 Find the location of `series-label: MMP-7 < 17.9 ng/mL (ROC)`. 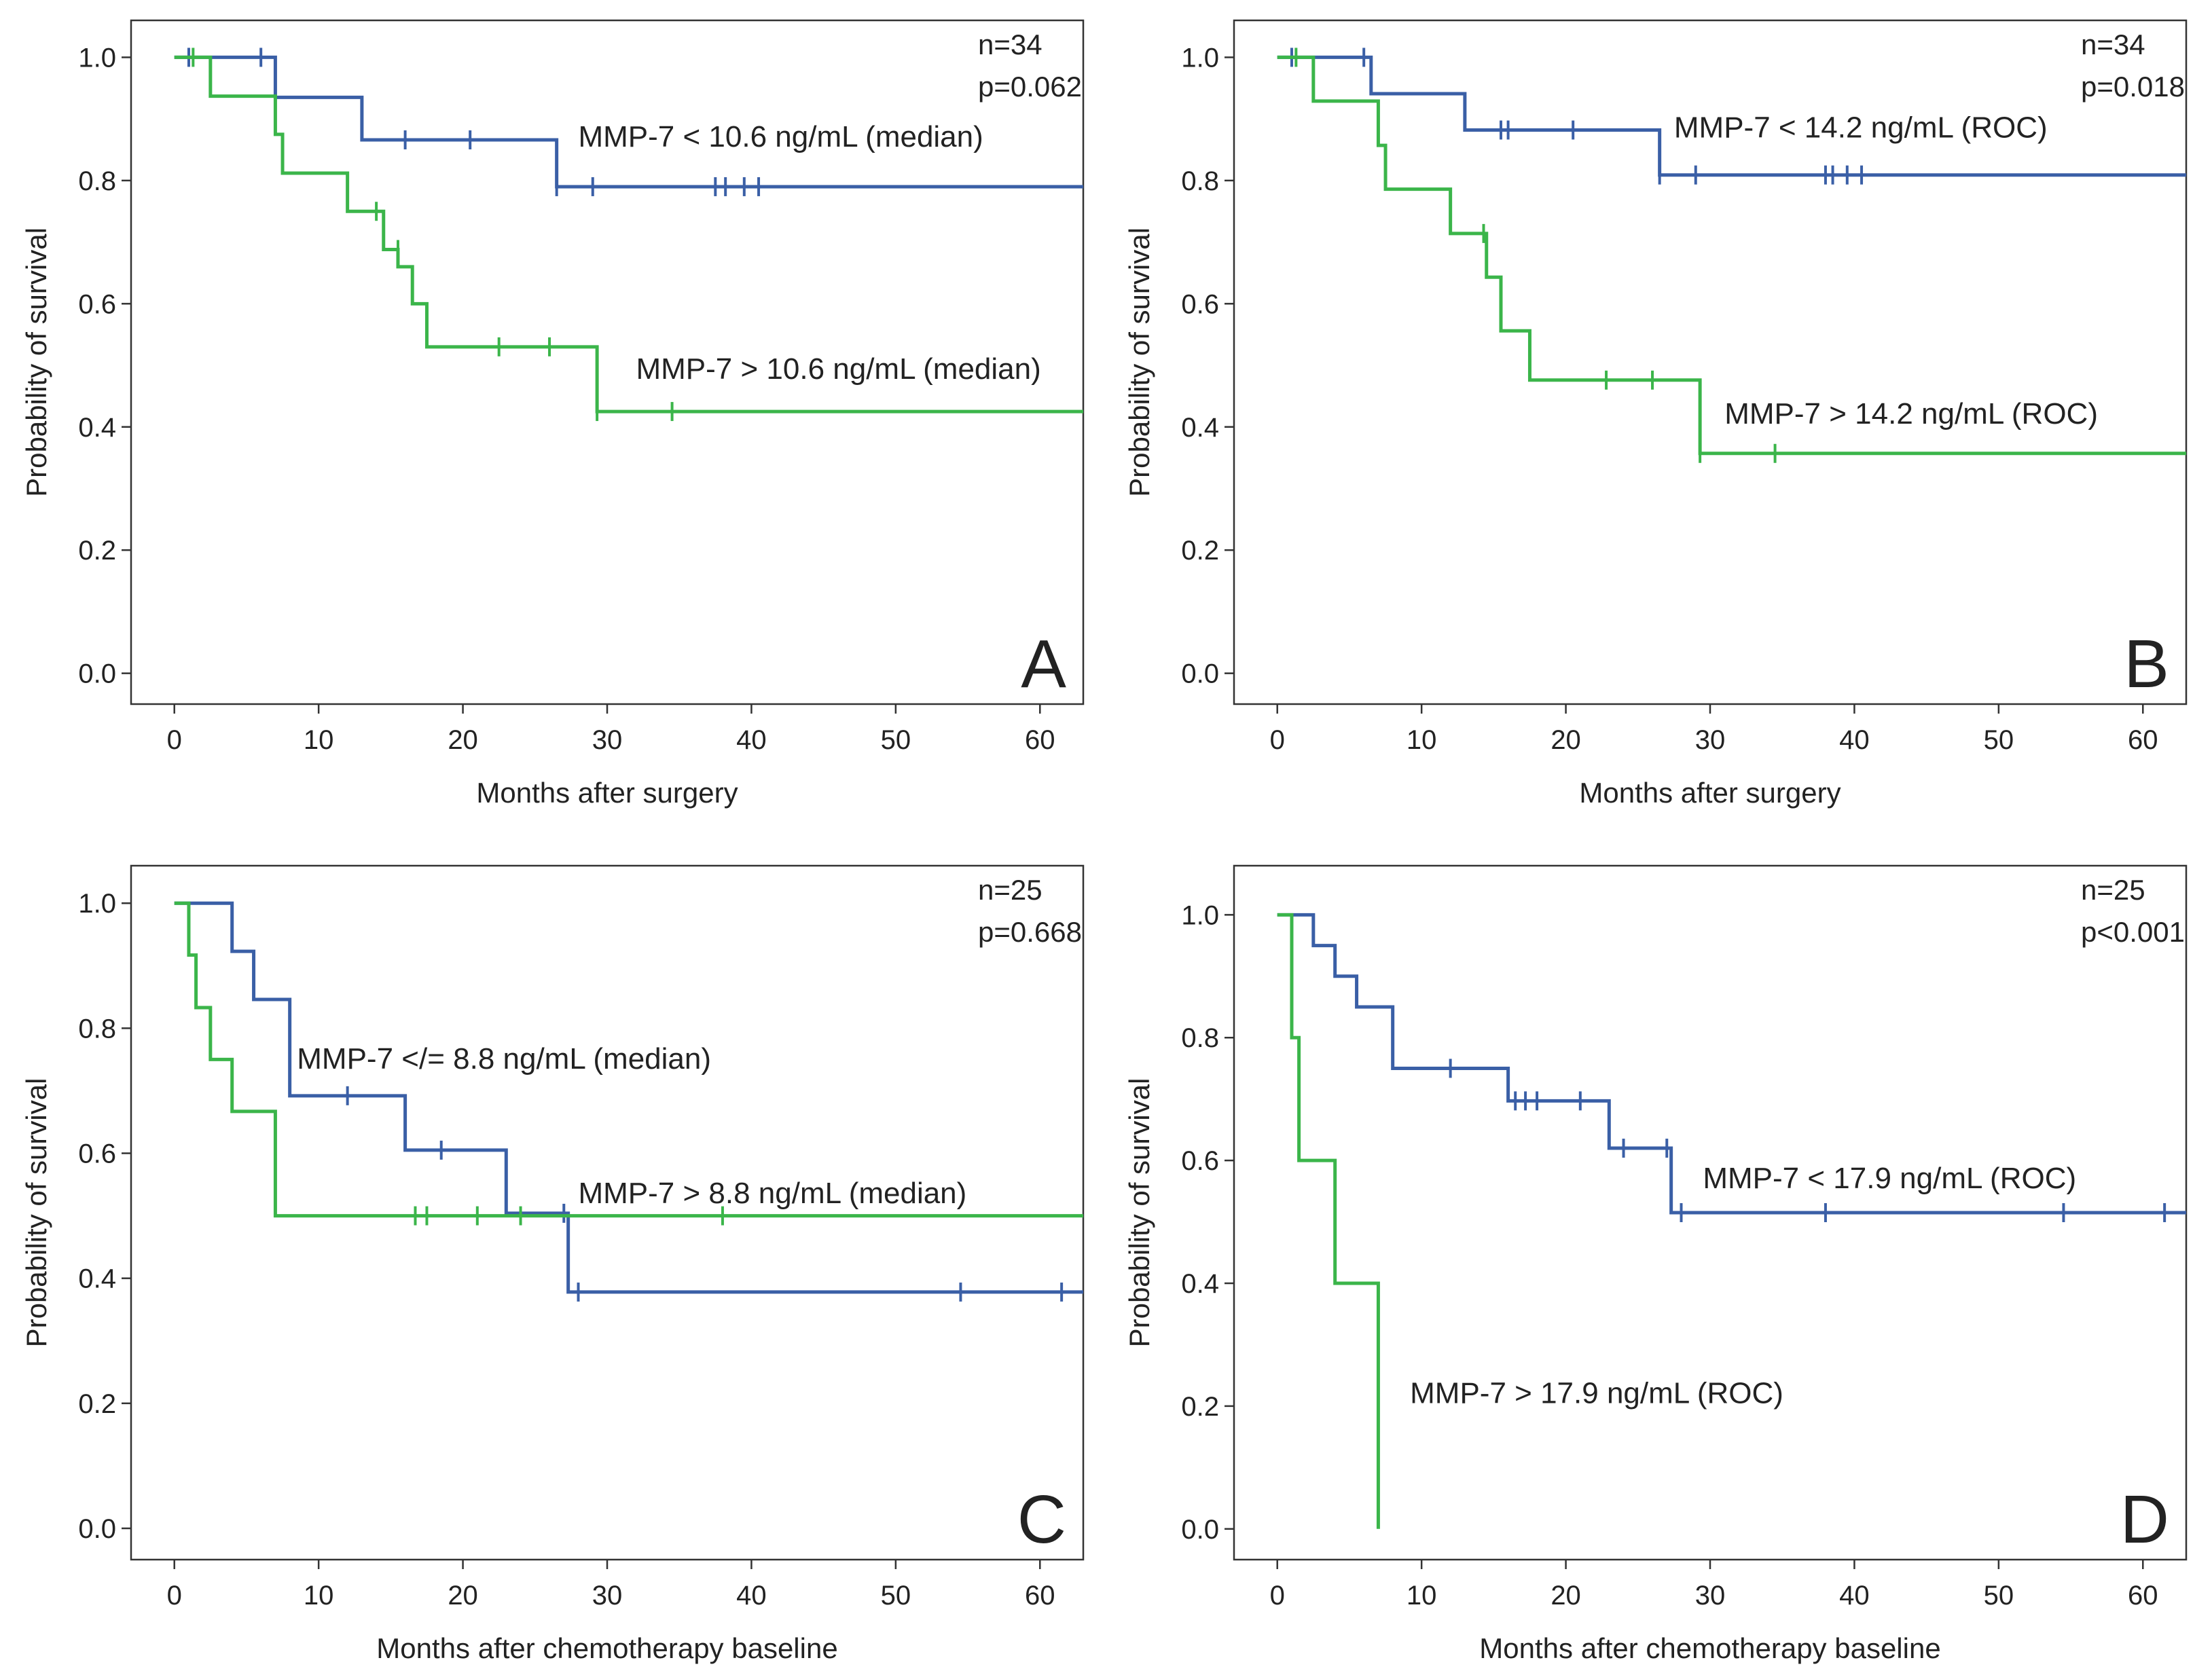

series-label: MMP-7 < 17.9 ng/mL (ROC) is located at coordinates (1889, 1178).